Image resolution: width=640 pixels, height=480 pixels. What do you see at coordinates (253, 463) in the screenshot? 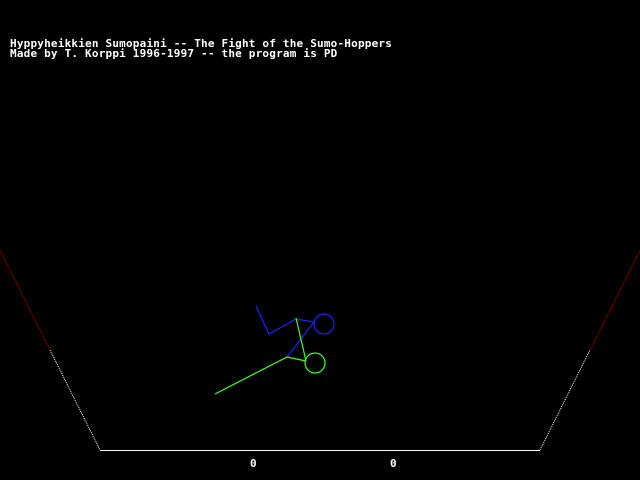
I see `score-player1: 0` at bounding box center [253, 463].